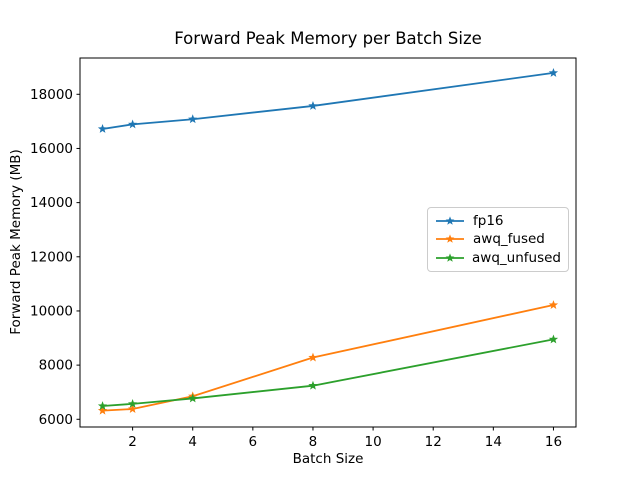 Image resolution: width=640 pixels, height=480 pixels. I want to click on y-axis-tick-label: 18000, so click(51, 95).